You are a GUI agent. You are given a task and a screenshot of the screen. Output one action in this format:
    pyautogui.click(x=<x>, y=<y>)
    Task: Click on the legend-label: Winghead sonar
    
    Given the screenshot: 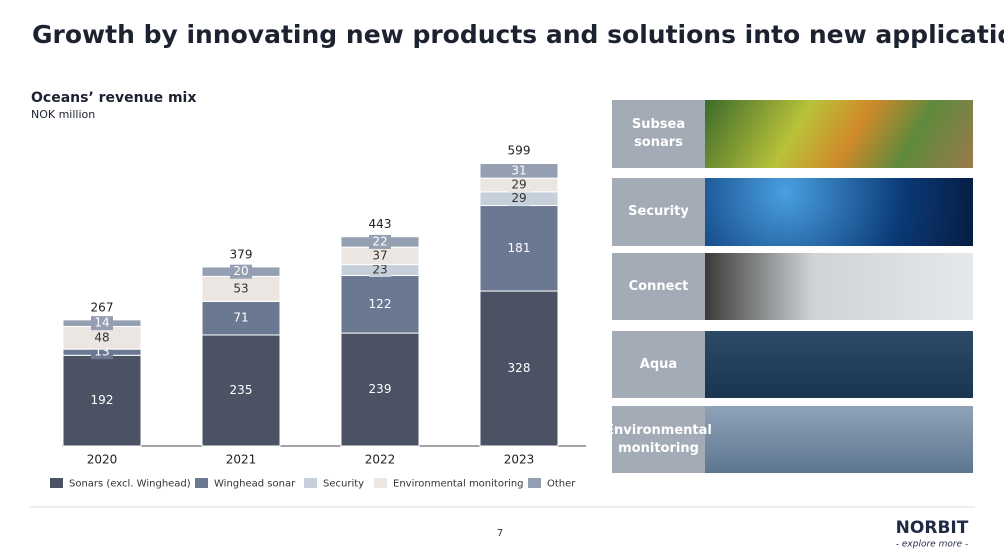 What is the action you would take?
    pyautogui.click(x=255, y=484)
    